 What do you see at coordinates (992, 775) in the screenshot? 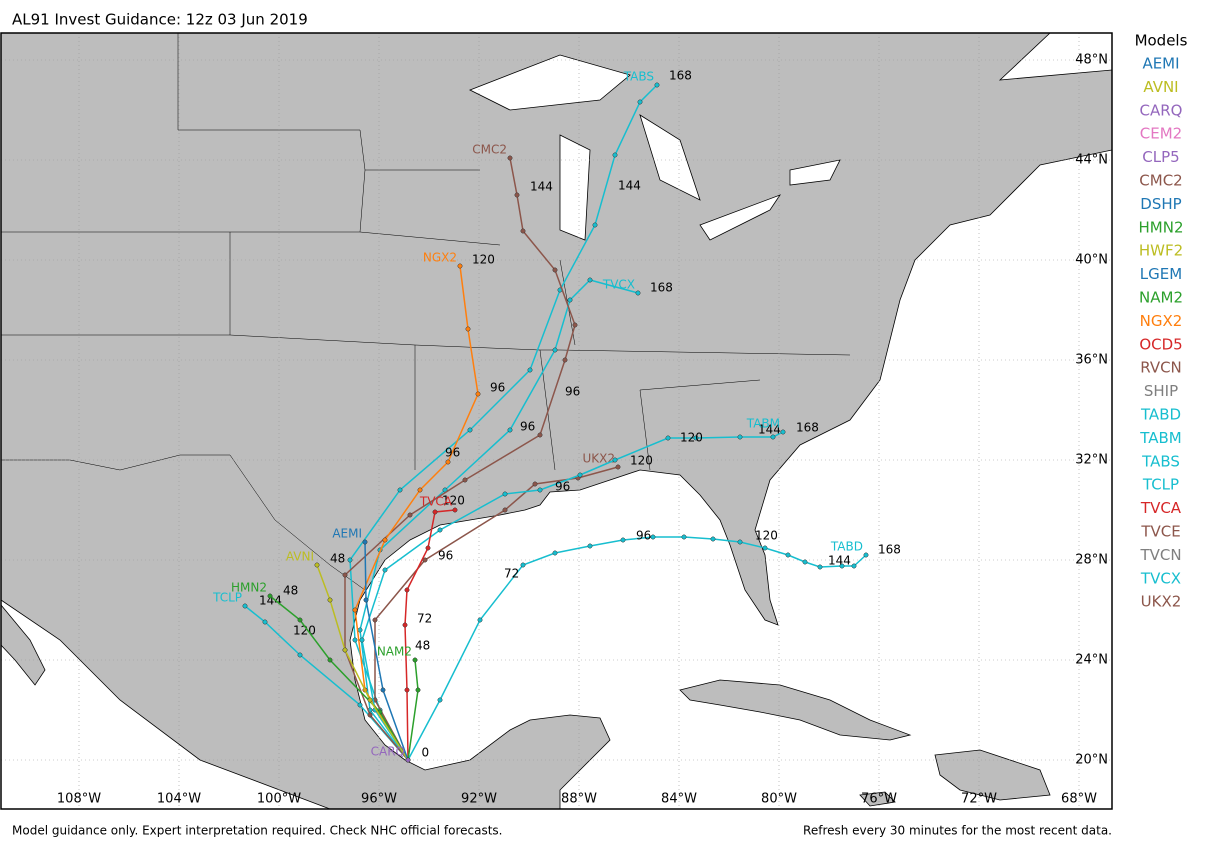
I see `hispaniola` at bounding box center [992, 775].